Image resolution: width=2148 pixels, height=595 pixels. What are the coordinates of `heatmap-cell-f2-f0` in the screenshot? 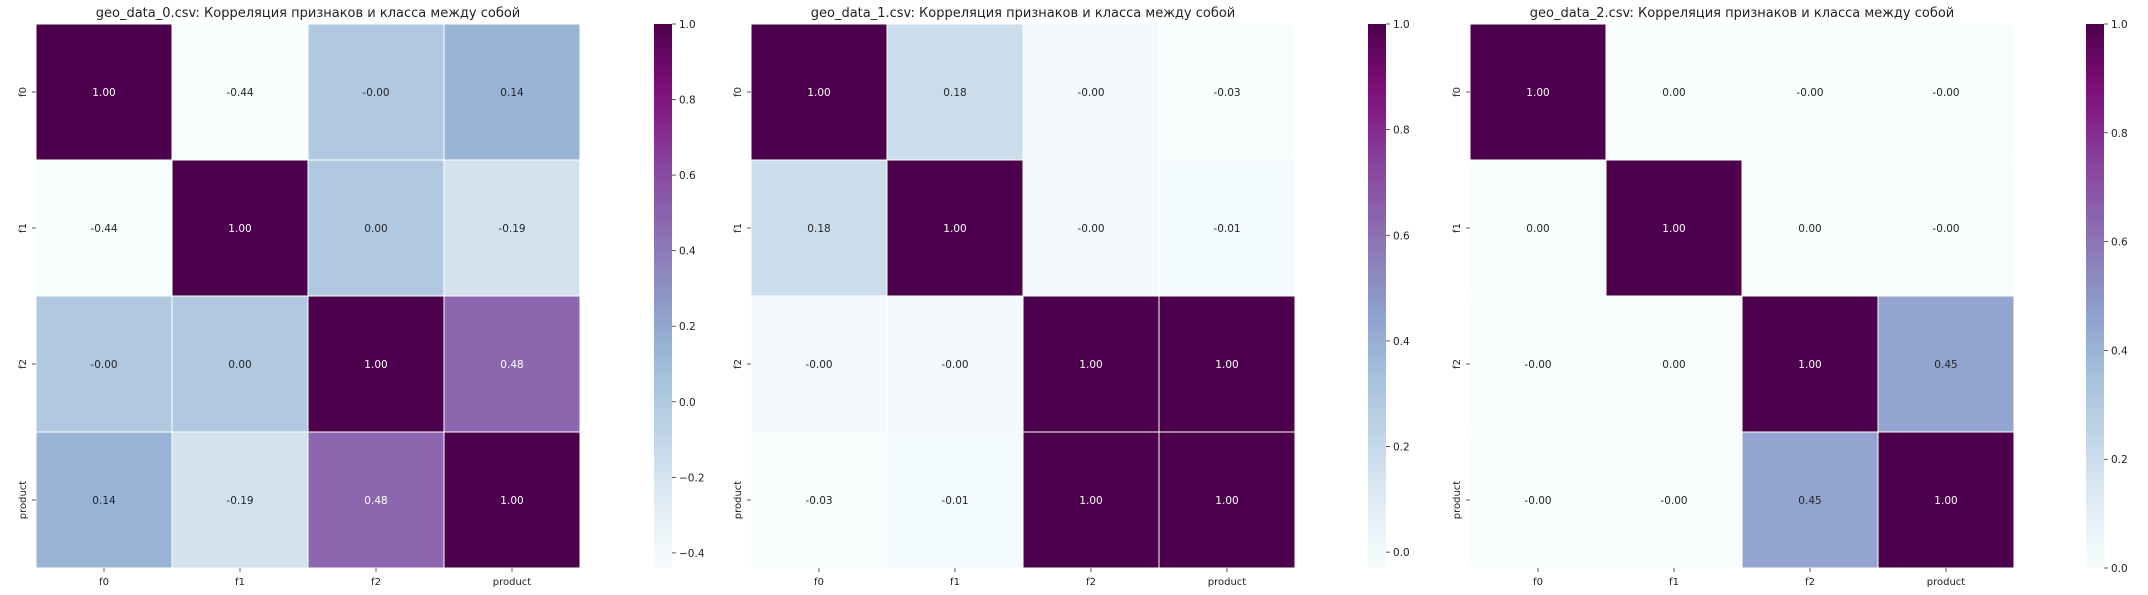 It's located at (1538, 364).